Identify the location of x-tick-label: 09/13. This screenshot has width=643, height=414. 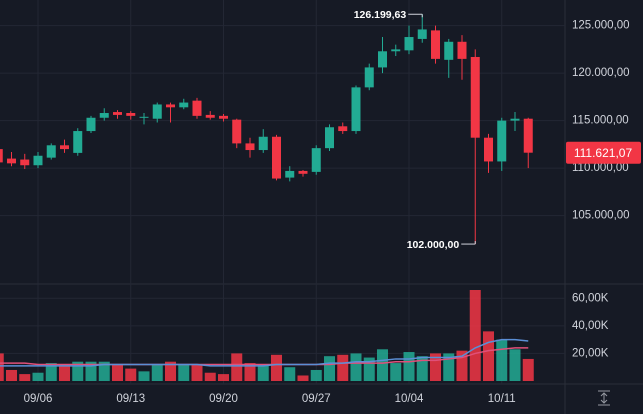
(130, 399).